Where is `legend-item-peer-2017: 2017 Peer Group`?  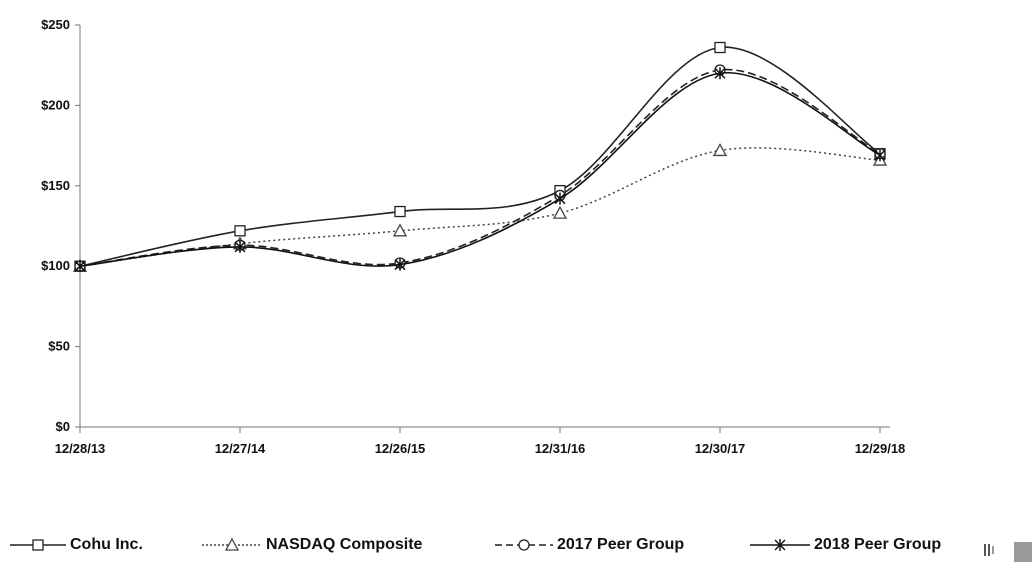
legend-item-peer-2017: 2017 Peer Group is located at coordinates (589, 545).